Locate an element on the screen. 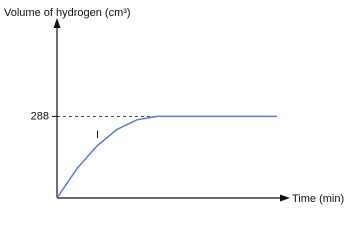 This screenshot has height=240, width=354. y-tick-label: 288 is located at coordinates (40, 116).